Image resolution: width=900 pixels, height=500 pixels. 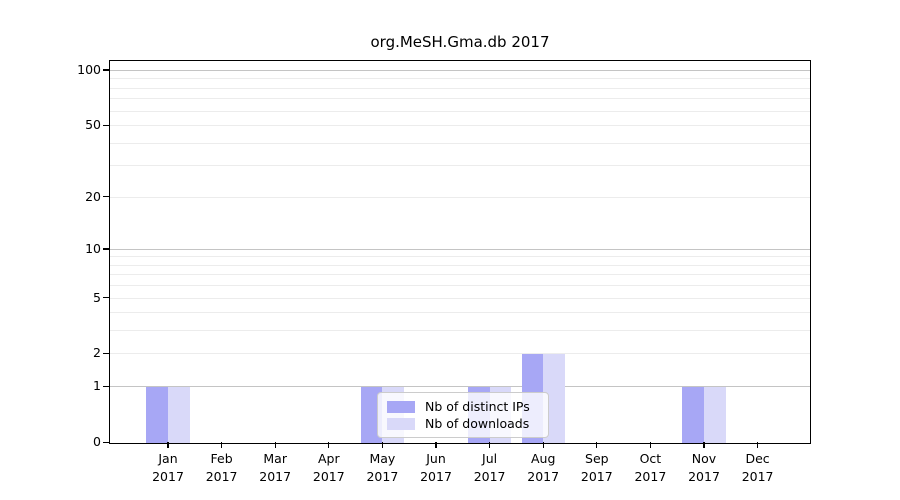 What do you see at coordinates (436, 468) in the screenshot?
I see `x-tick-label: Jun 2017` at bounding box center [436, 468].